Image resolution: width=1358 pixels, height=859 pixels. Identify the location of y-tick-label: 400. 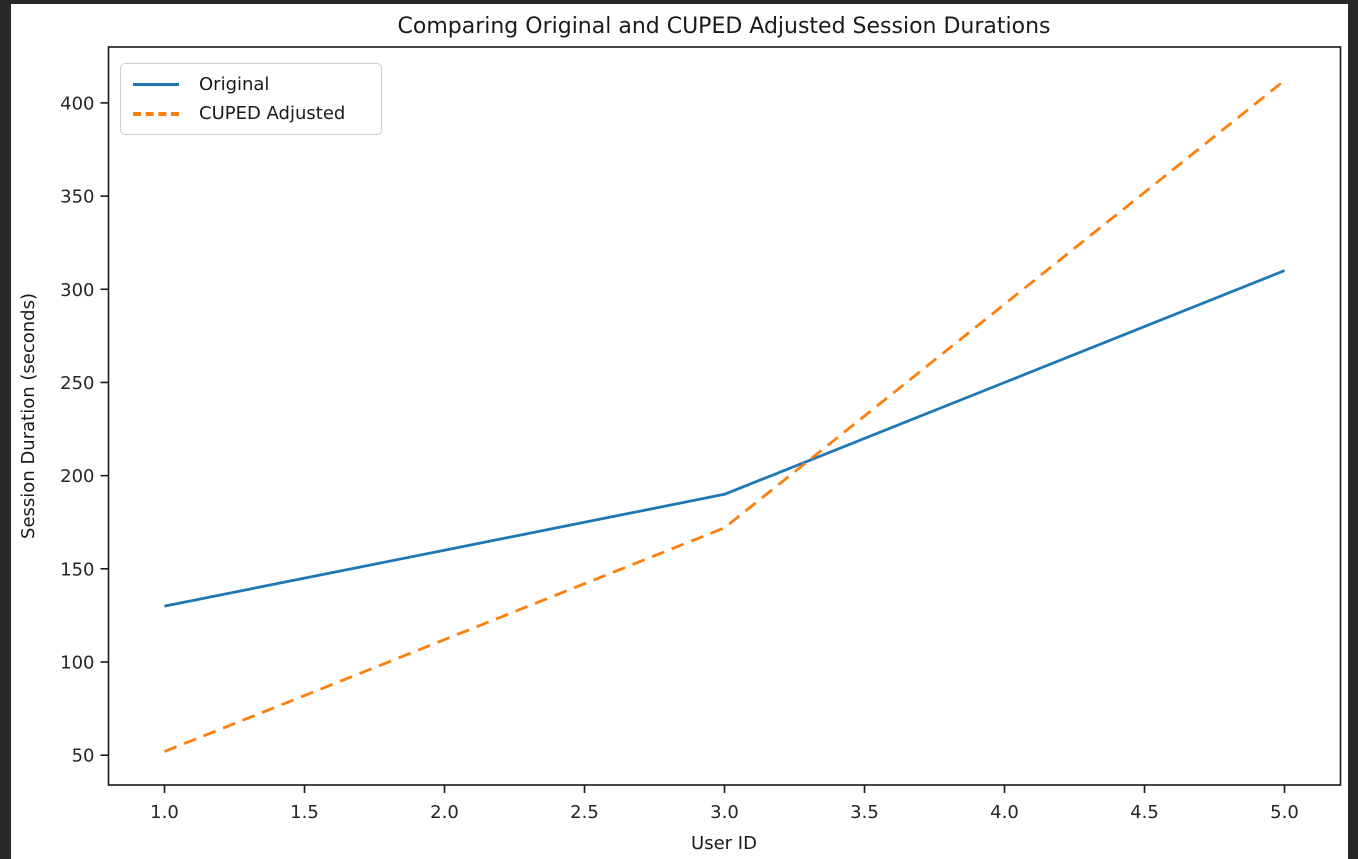
(77, 103).